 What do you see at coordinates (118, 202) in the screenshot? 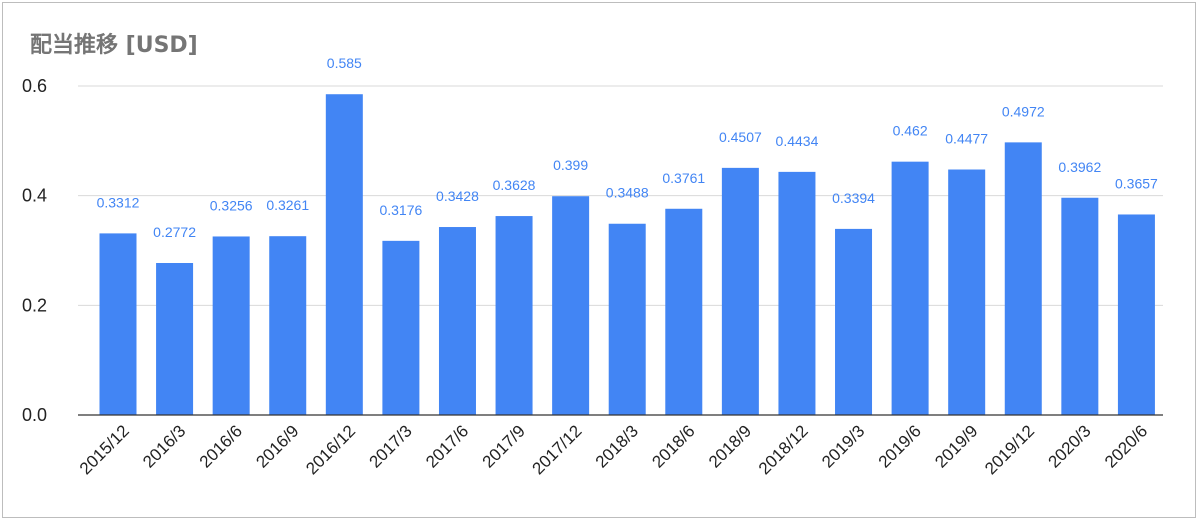
I see `data-label: 0.3312` at bounding box center [118, 202].